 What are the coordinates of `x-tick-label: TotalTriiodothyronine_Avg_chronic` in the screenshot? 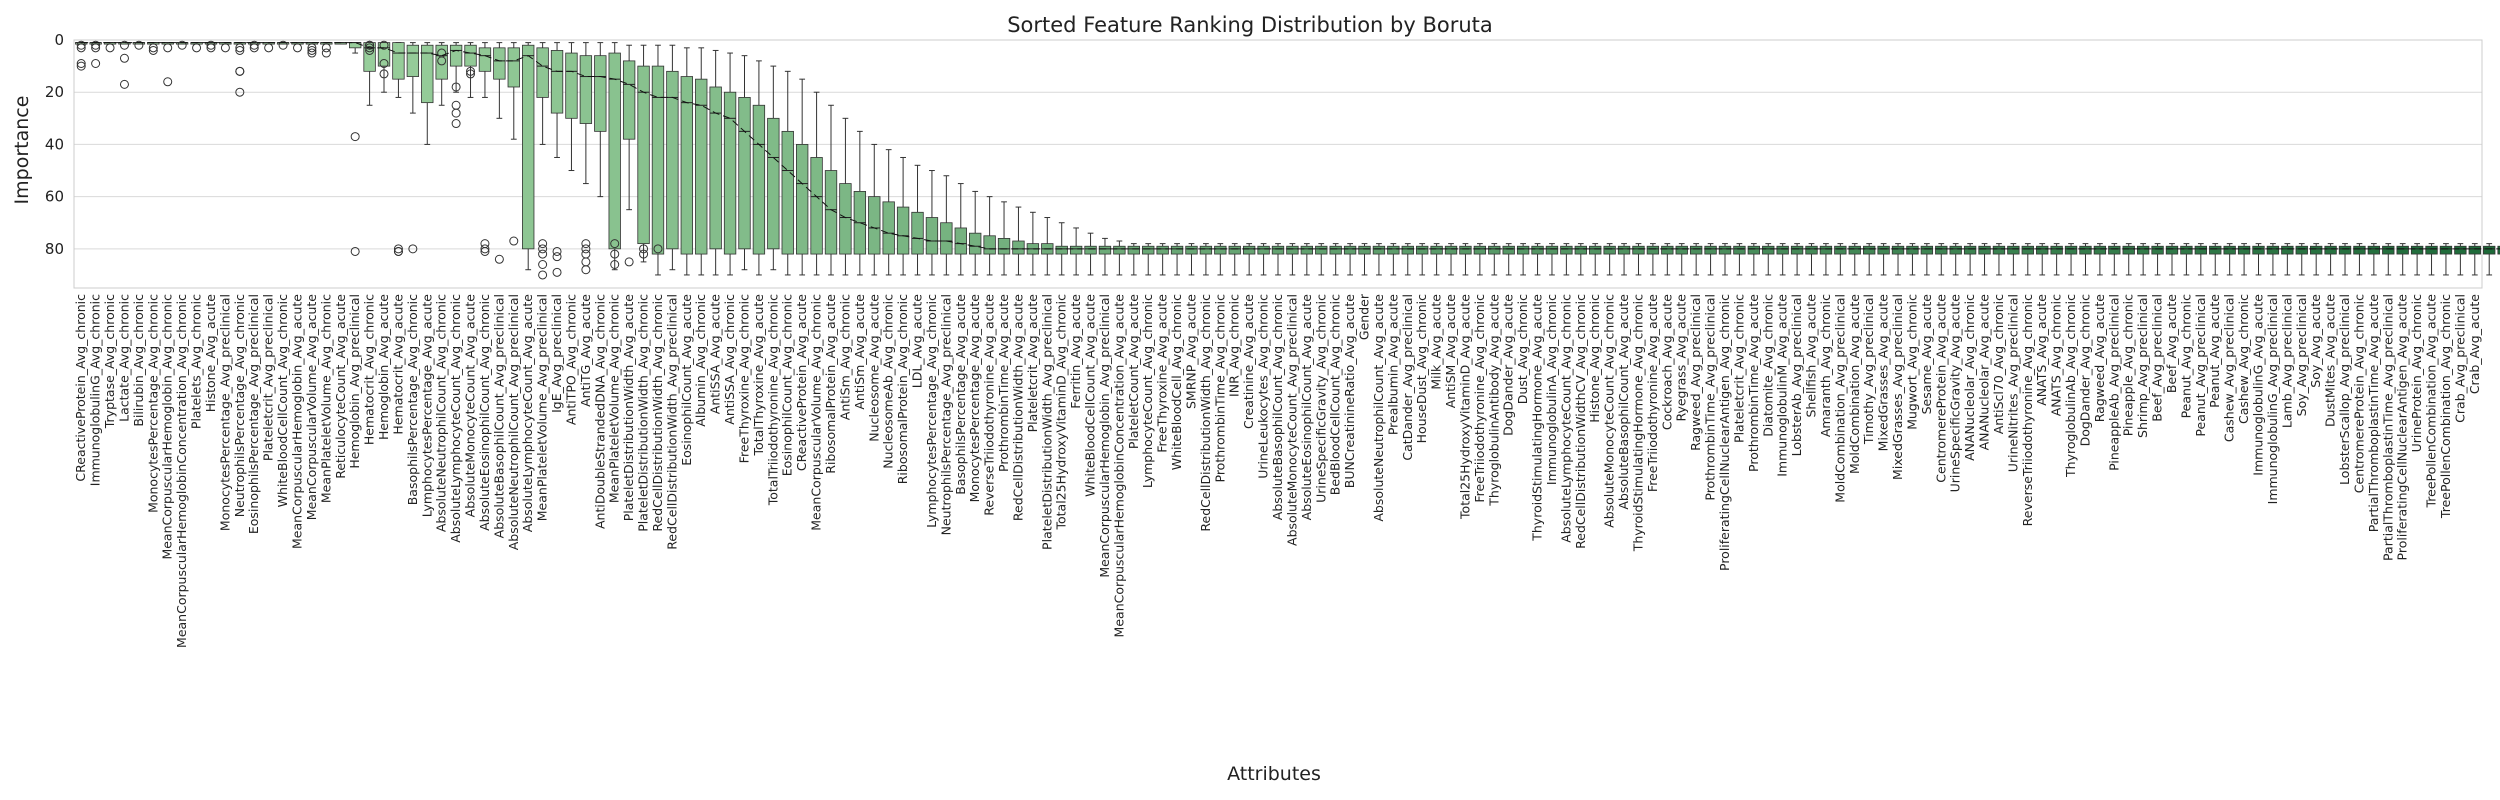 It's located at (772, 400).